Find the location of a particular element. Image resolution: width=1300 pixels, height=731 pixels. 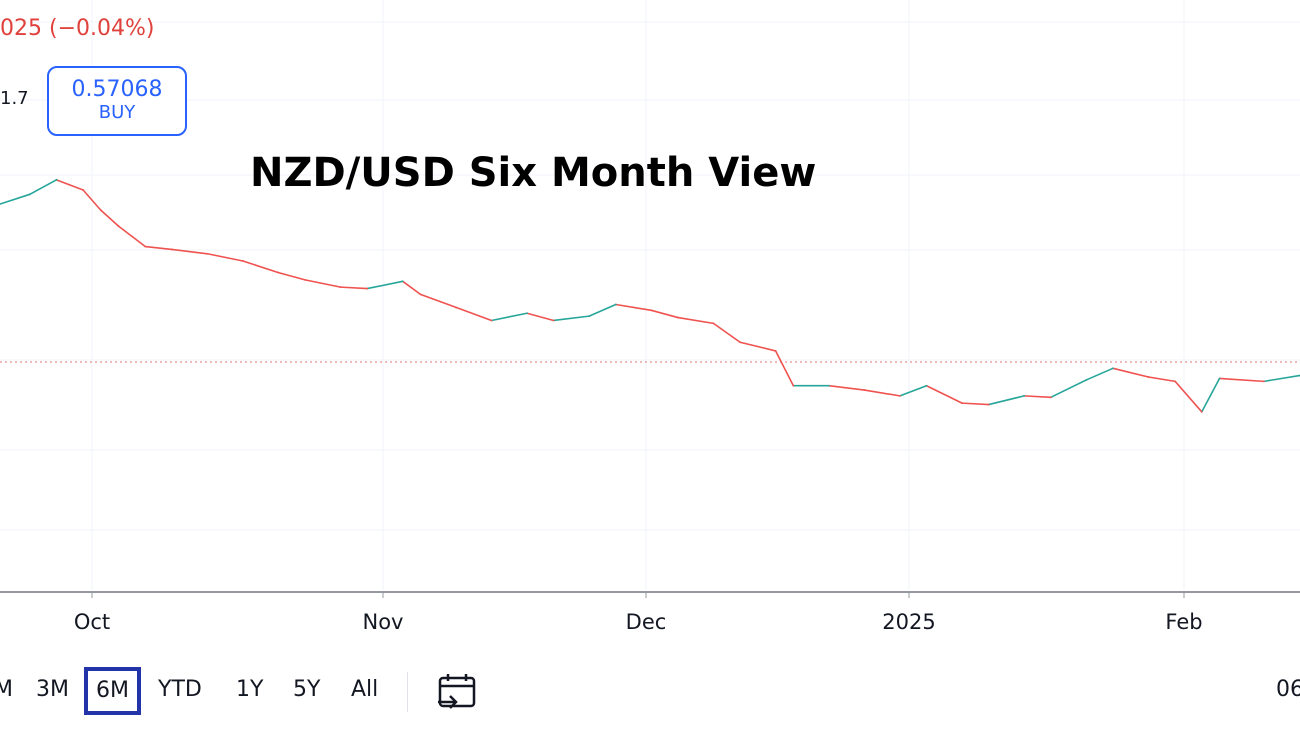

x-axis-ticks is located at coordinates (638, 595).